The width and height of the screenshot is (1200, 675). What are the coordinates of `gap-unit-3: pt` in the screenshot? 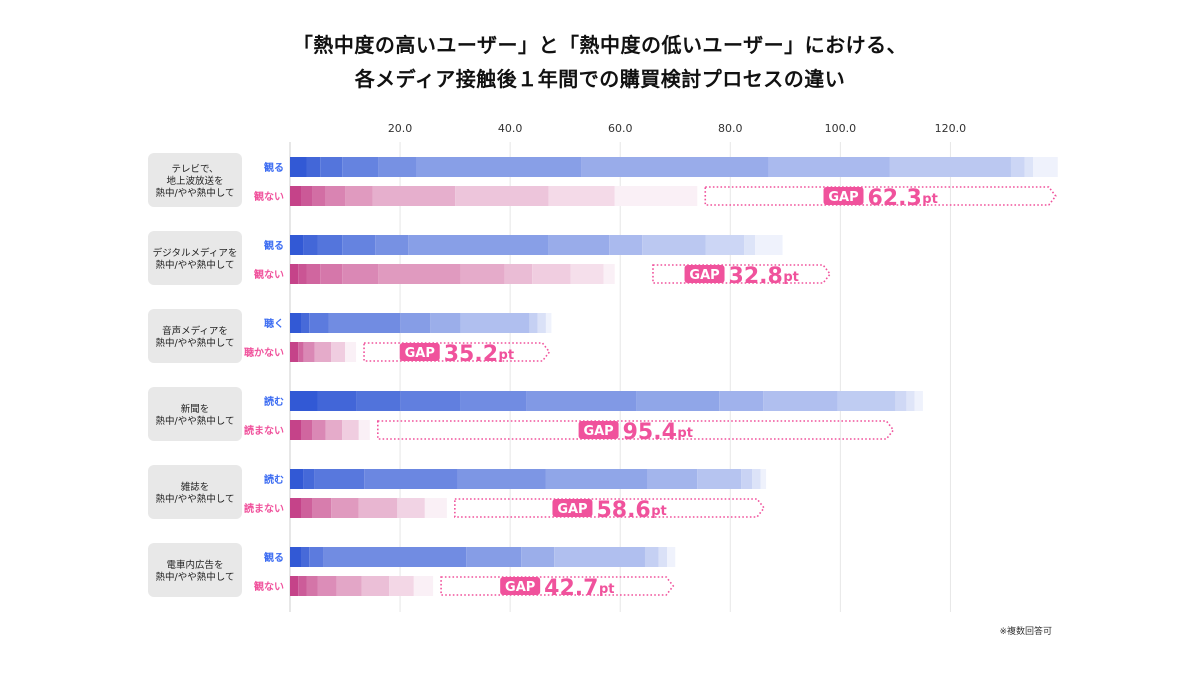 It's located at (685, 433).